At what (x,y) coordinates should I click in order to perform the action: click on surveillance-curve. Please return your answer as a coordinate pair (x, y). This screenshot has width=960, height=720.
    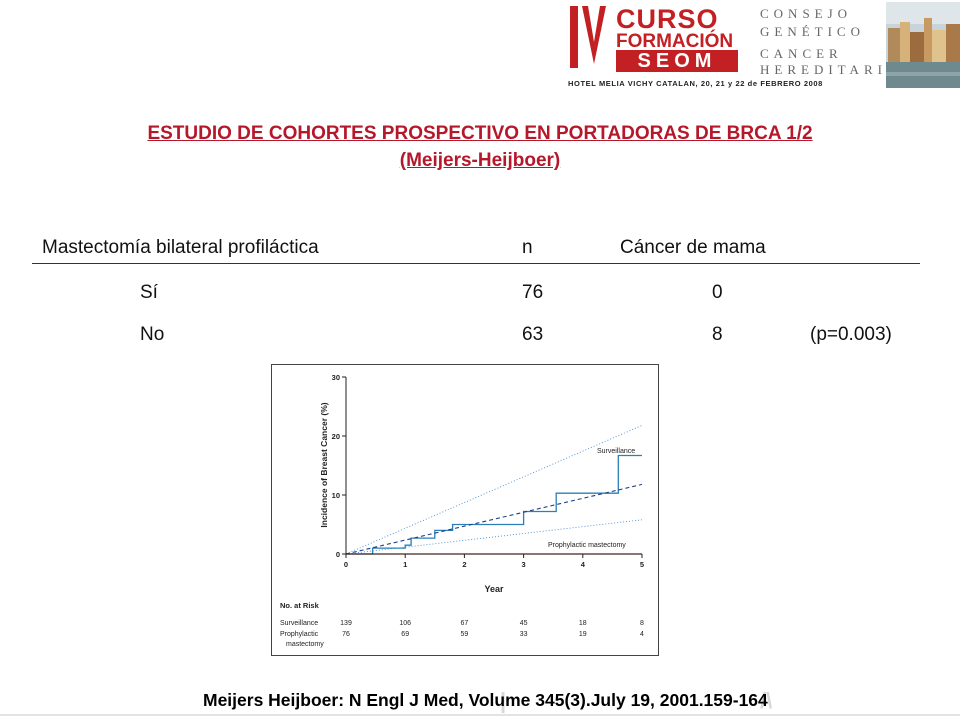
    Looking at the image, I should click on (494, 504).